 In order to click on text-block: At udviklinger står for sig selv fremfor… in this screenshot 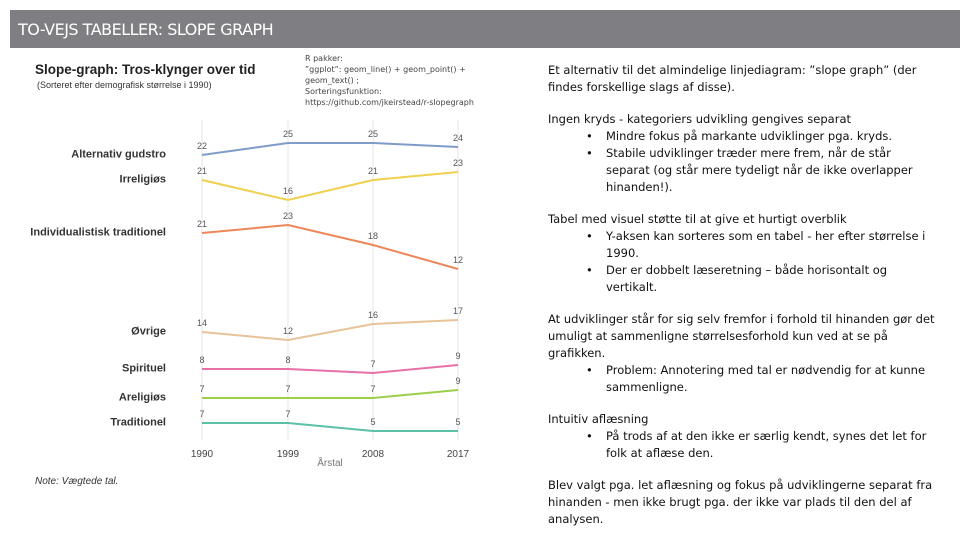, I will do `click(743, 353)`.